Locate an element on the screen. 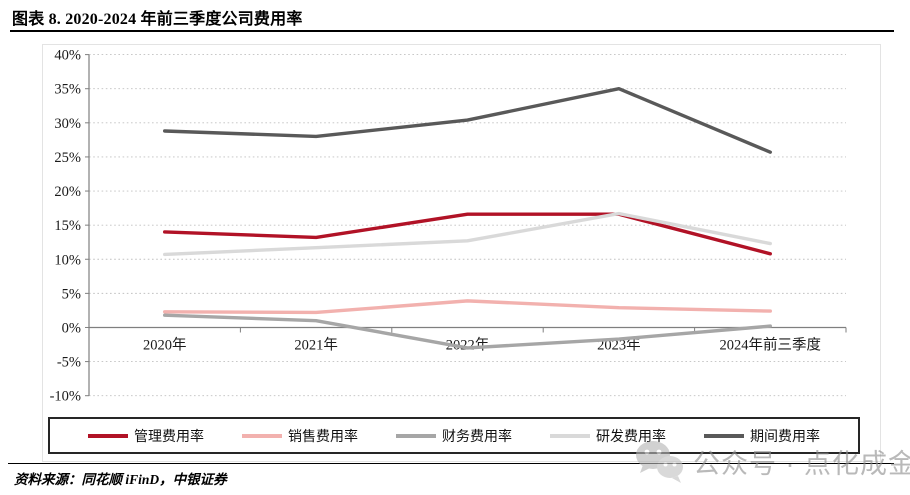  series-line-期间费用率 is located at coordinates (467, 120).